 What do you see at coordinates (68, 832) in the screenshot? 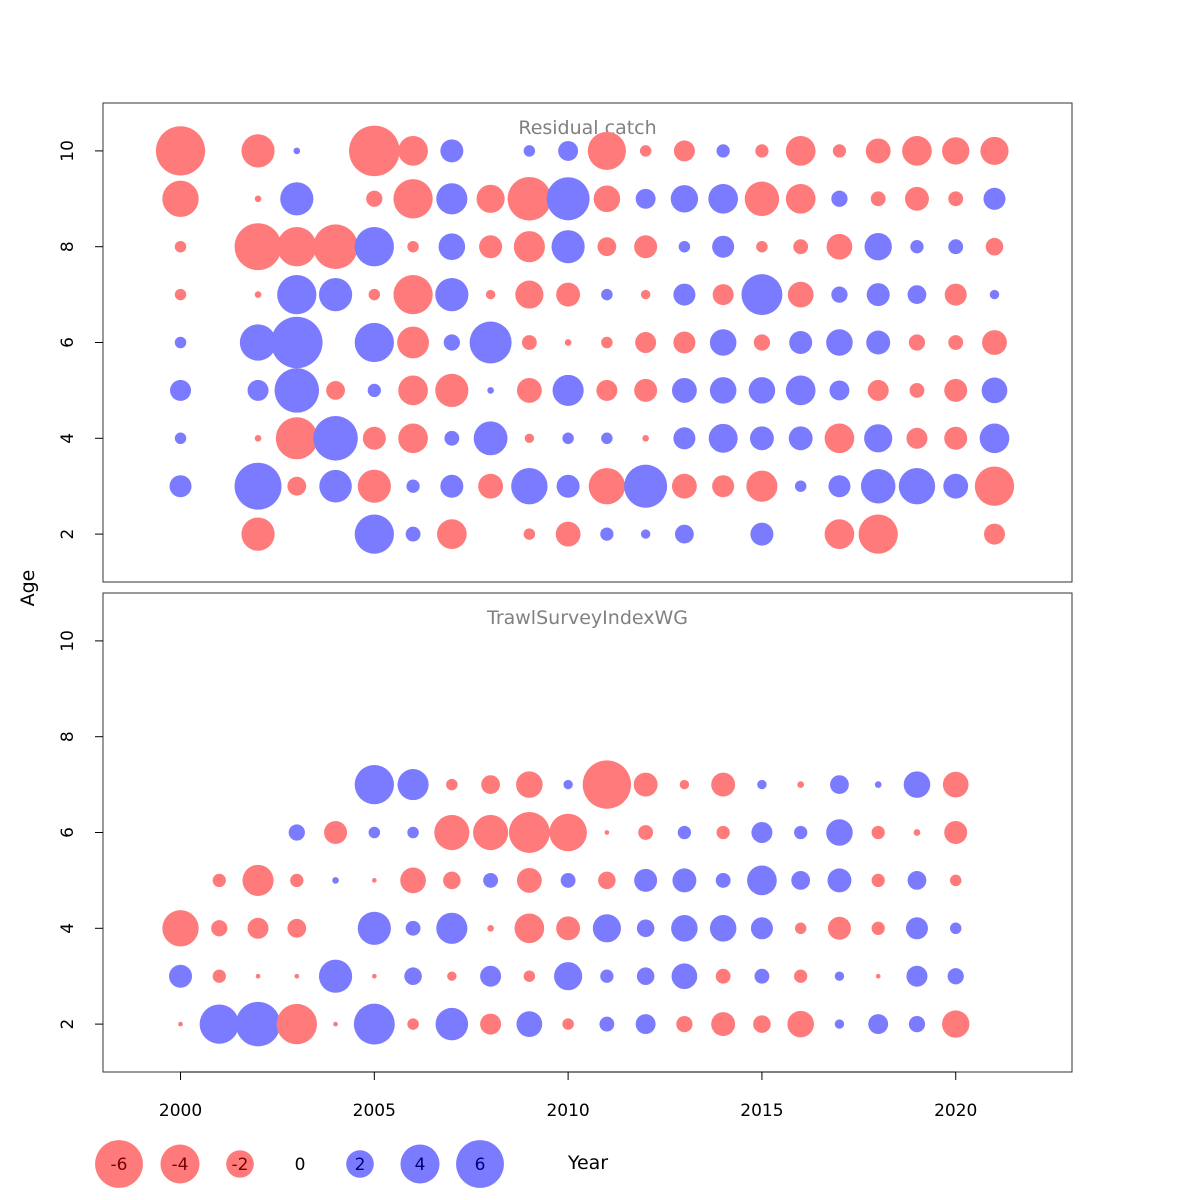
I see `y-tick-label: 6` at bounding box center [68, 832].